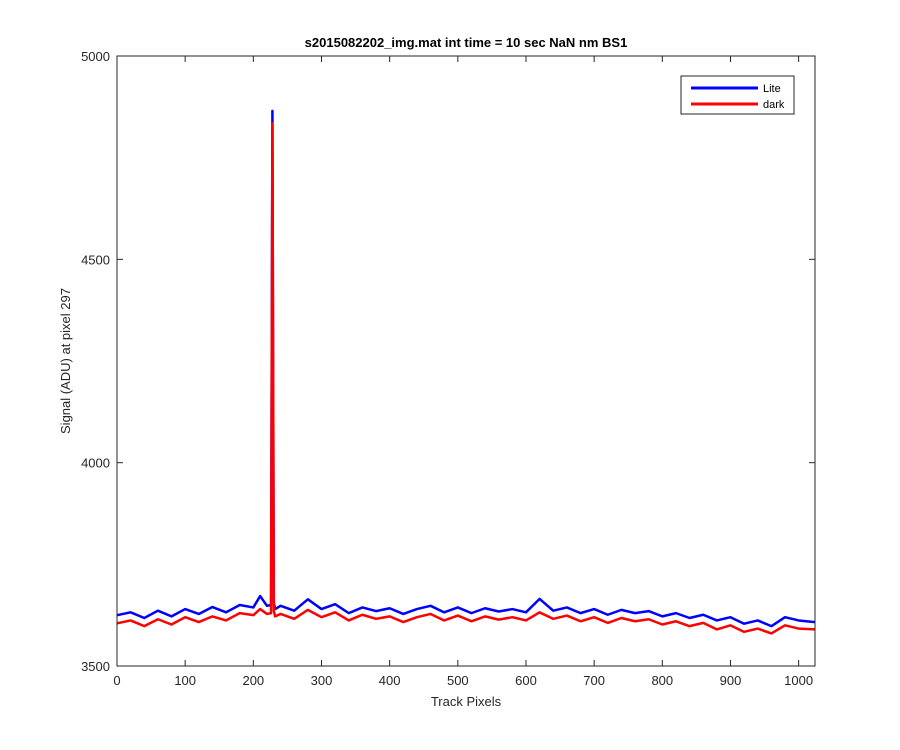 This screenshot has height=750, width=900. I want to click on y-tick-label-3500: 3500, so click(95, 666).